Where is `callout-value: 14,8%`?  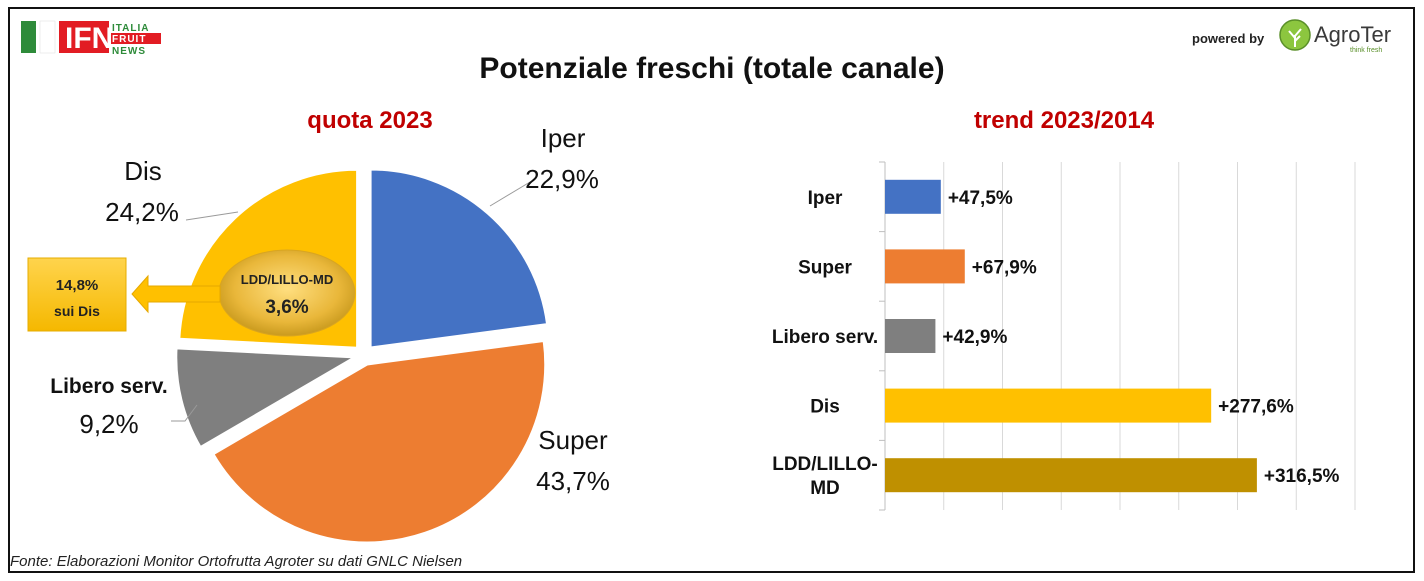
callout-value: 14,8% is located at coordinates (77, 285).